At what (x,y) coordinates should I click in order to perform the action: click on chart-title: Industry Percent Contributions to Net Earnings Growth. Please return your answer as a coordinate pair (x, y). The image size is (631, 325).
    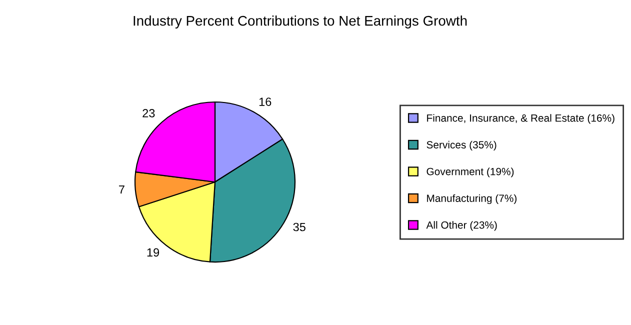
    Looking at the image, I should click on (300, 22).